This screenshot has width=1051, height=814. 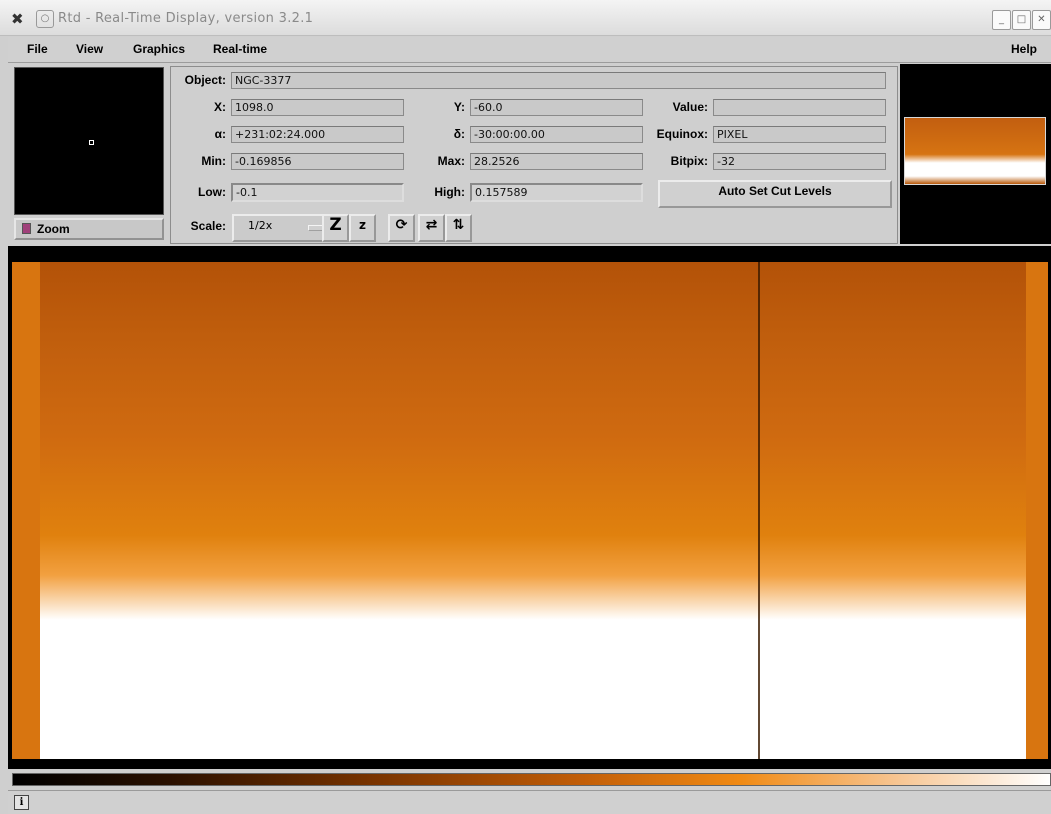 What do you see at coordinates (690, 107) in the screenshot?
I see `value-label: Value:` at bounding box center [690, 107].